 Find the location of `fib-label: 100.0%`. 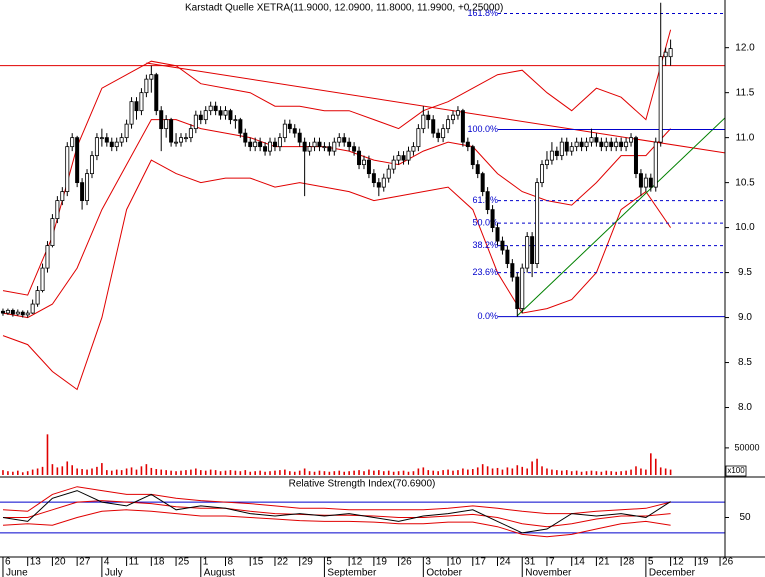

fib-label: 100.0% is located at coordinates (482, 129).